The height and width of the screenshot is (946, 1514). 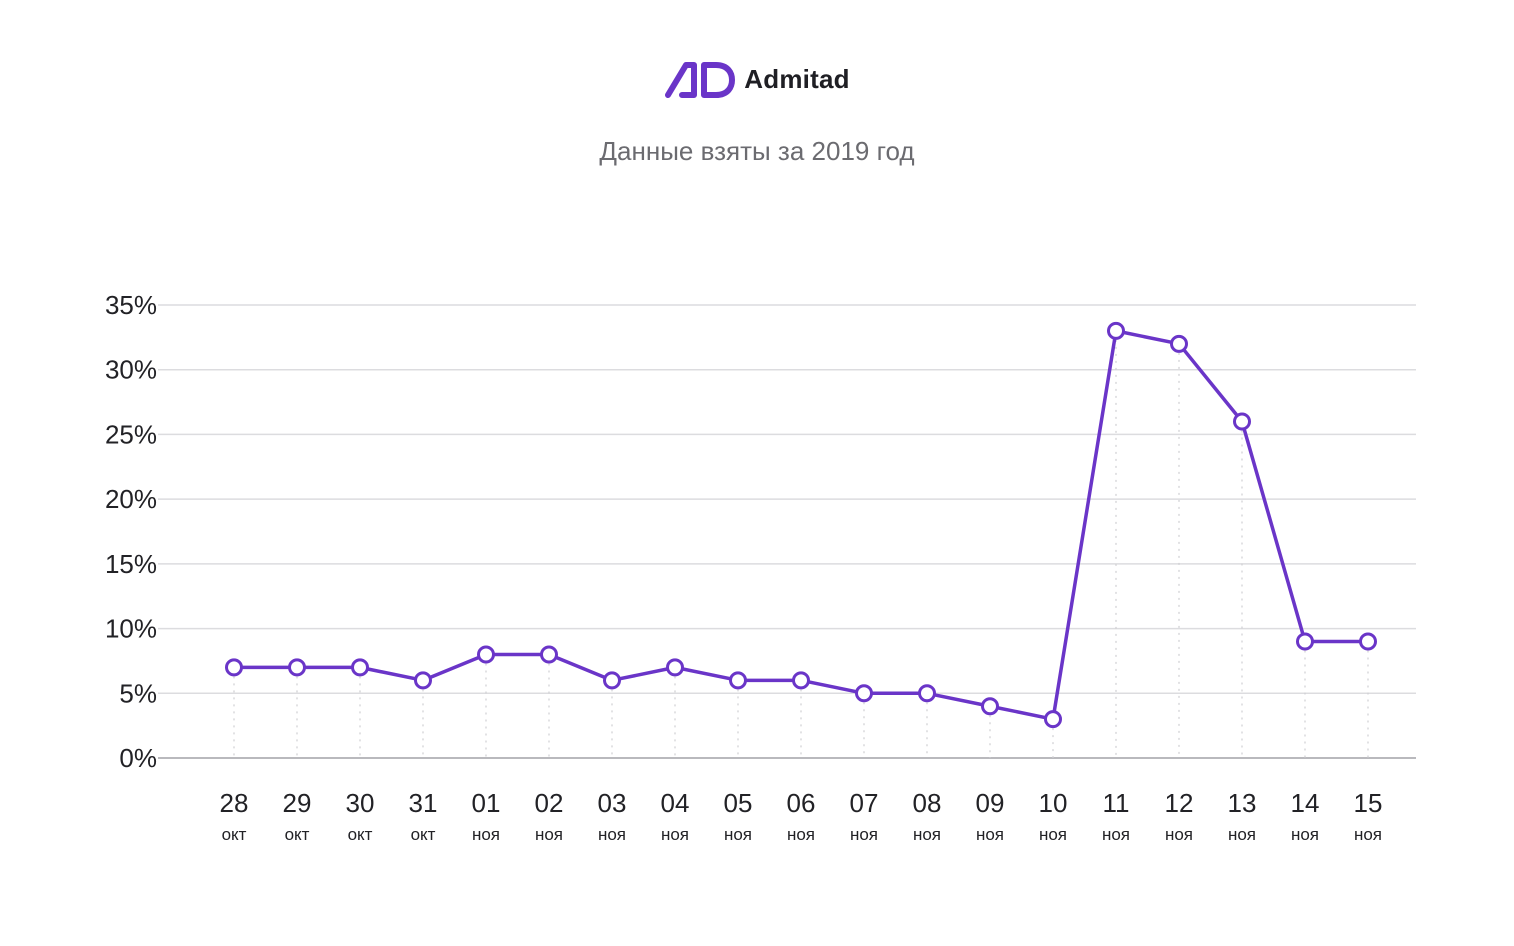 I want to click on y-tick-label: 0%, so click(x=138, y=758).